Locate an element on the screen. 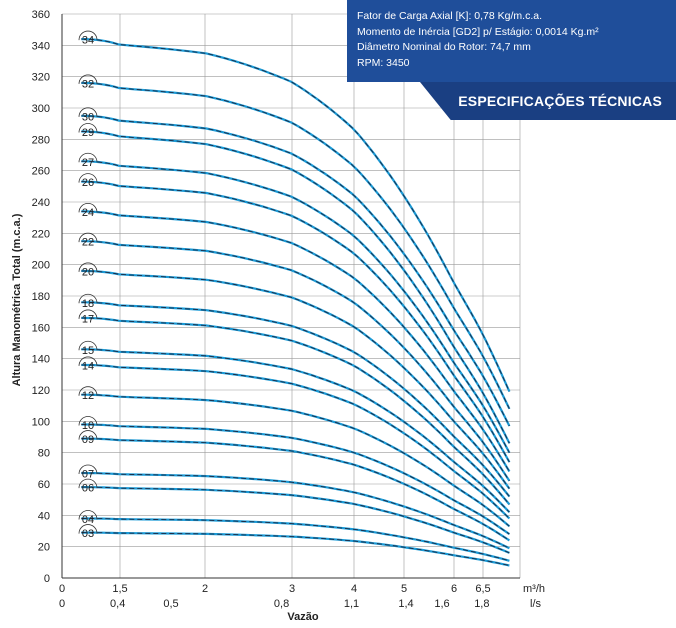 The image size is (676, 628). curve-stage-04-dash is located at coordinates (295, 540).